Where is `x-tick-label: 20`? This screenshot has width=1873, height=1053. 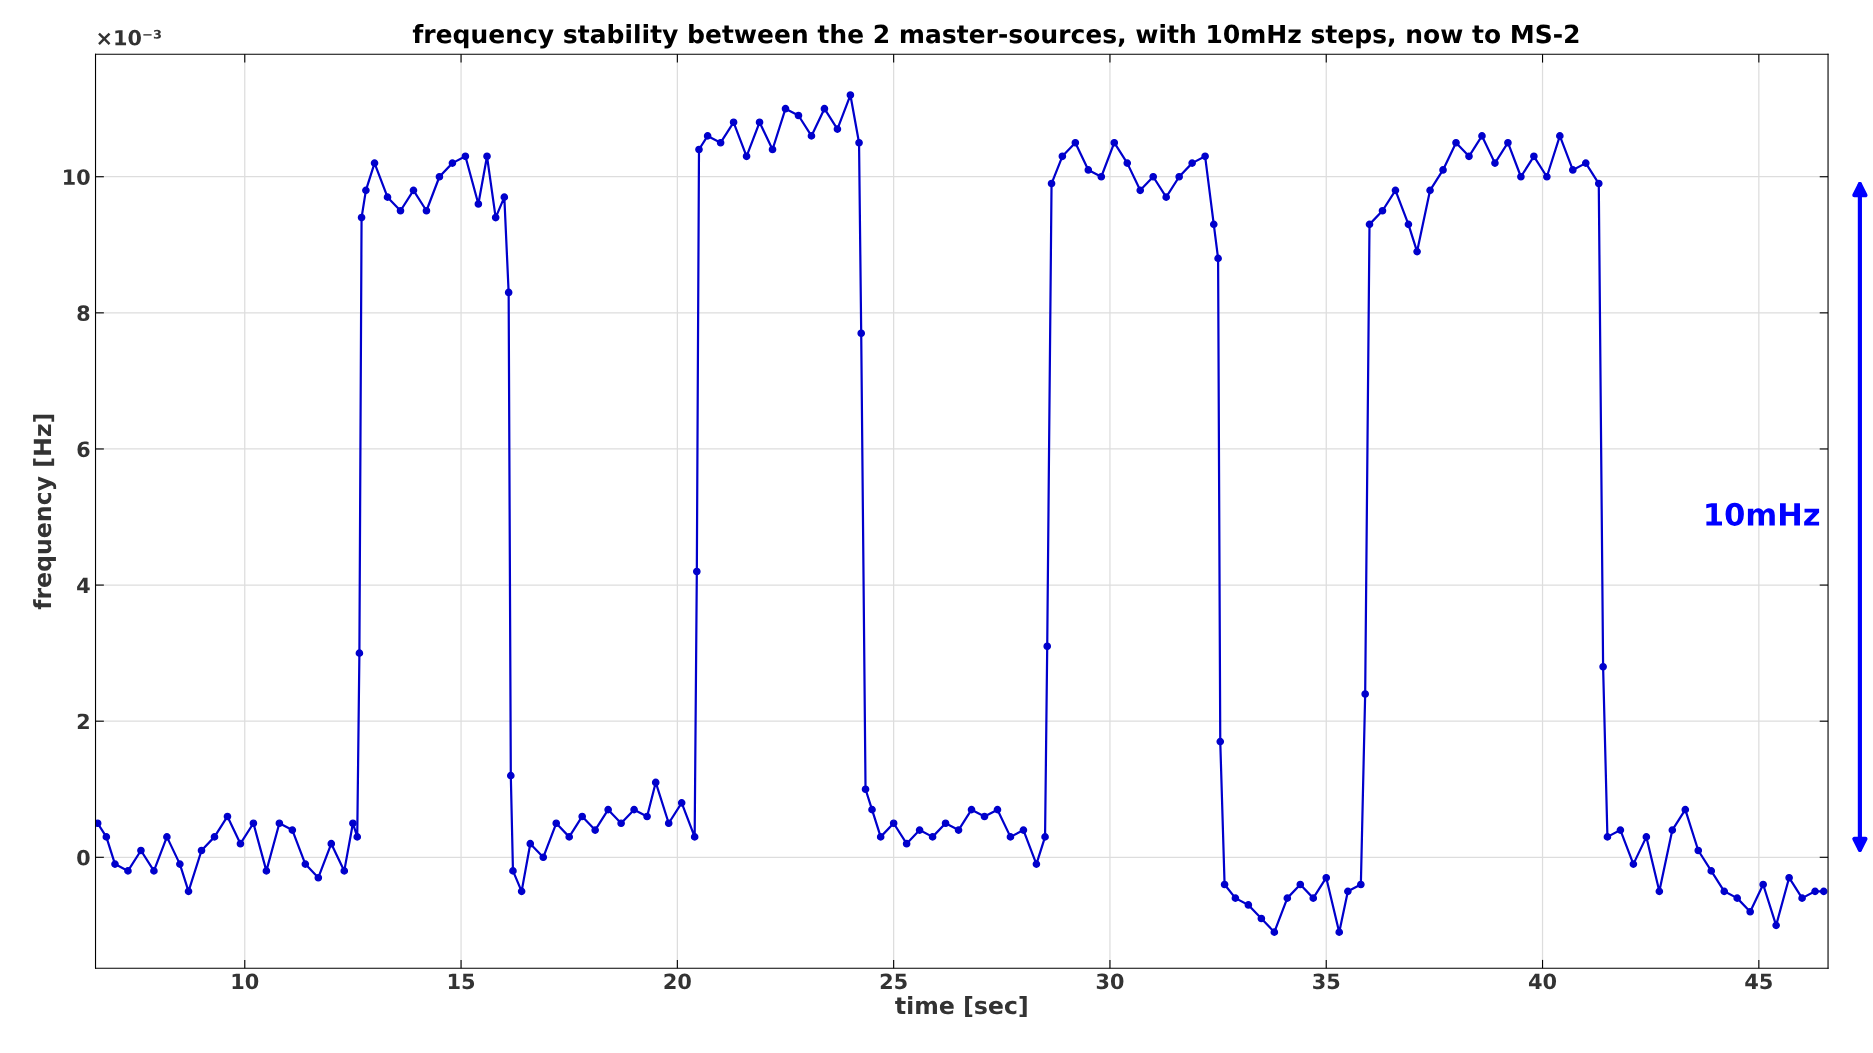
x-tick-label: 20 is located at coordinates (677, 981).